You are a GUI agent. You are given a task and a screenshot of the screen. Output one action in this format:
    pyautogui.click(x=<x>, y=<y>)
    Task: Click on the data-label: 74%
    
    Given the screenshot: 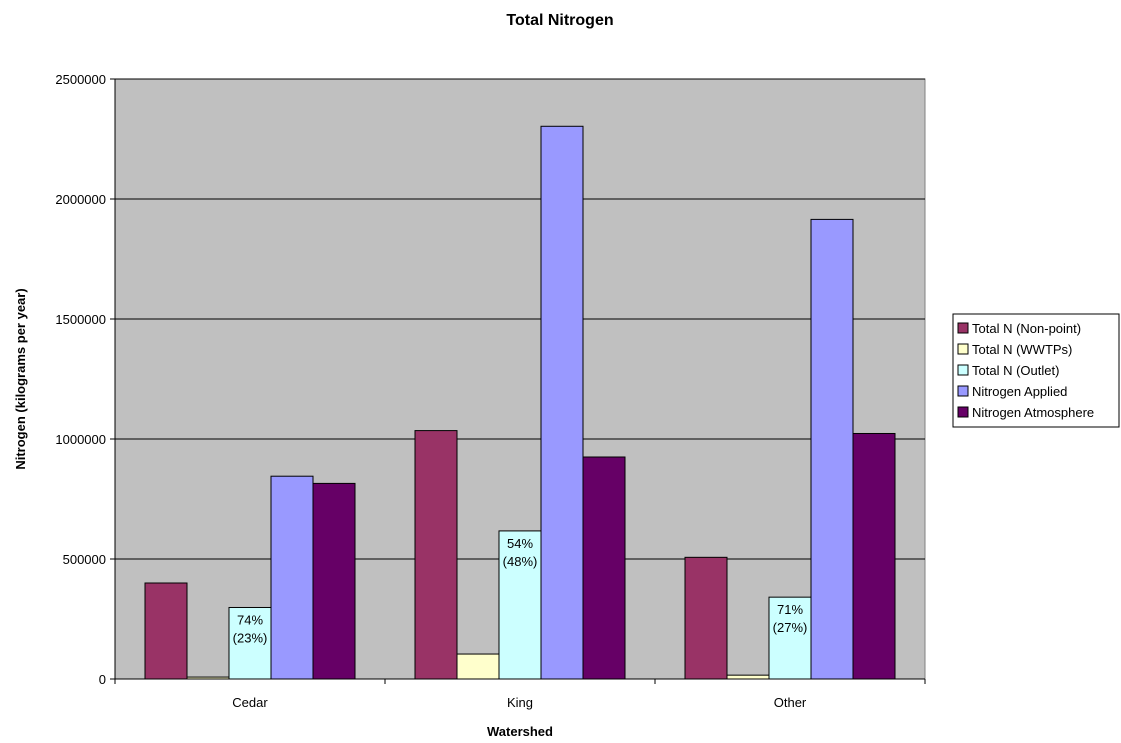 What is the action you would take?
    pyautogui.click(x=250, y=619)
    